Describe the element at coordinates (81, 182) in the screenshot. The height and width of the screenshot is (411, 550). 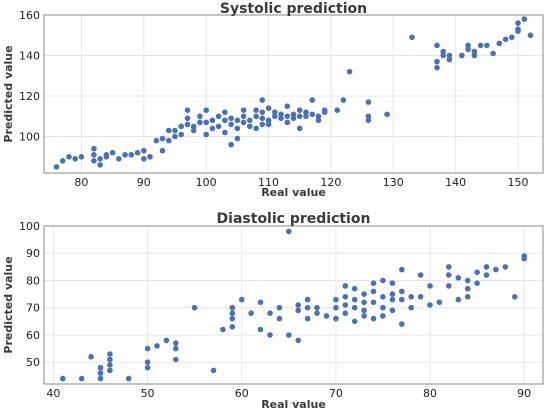
I see `systolic-x-tick-label: 80` at that location.